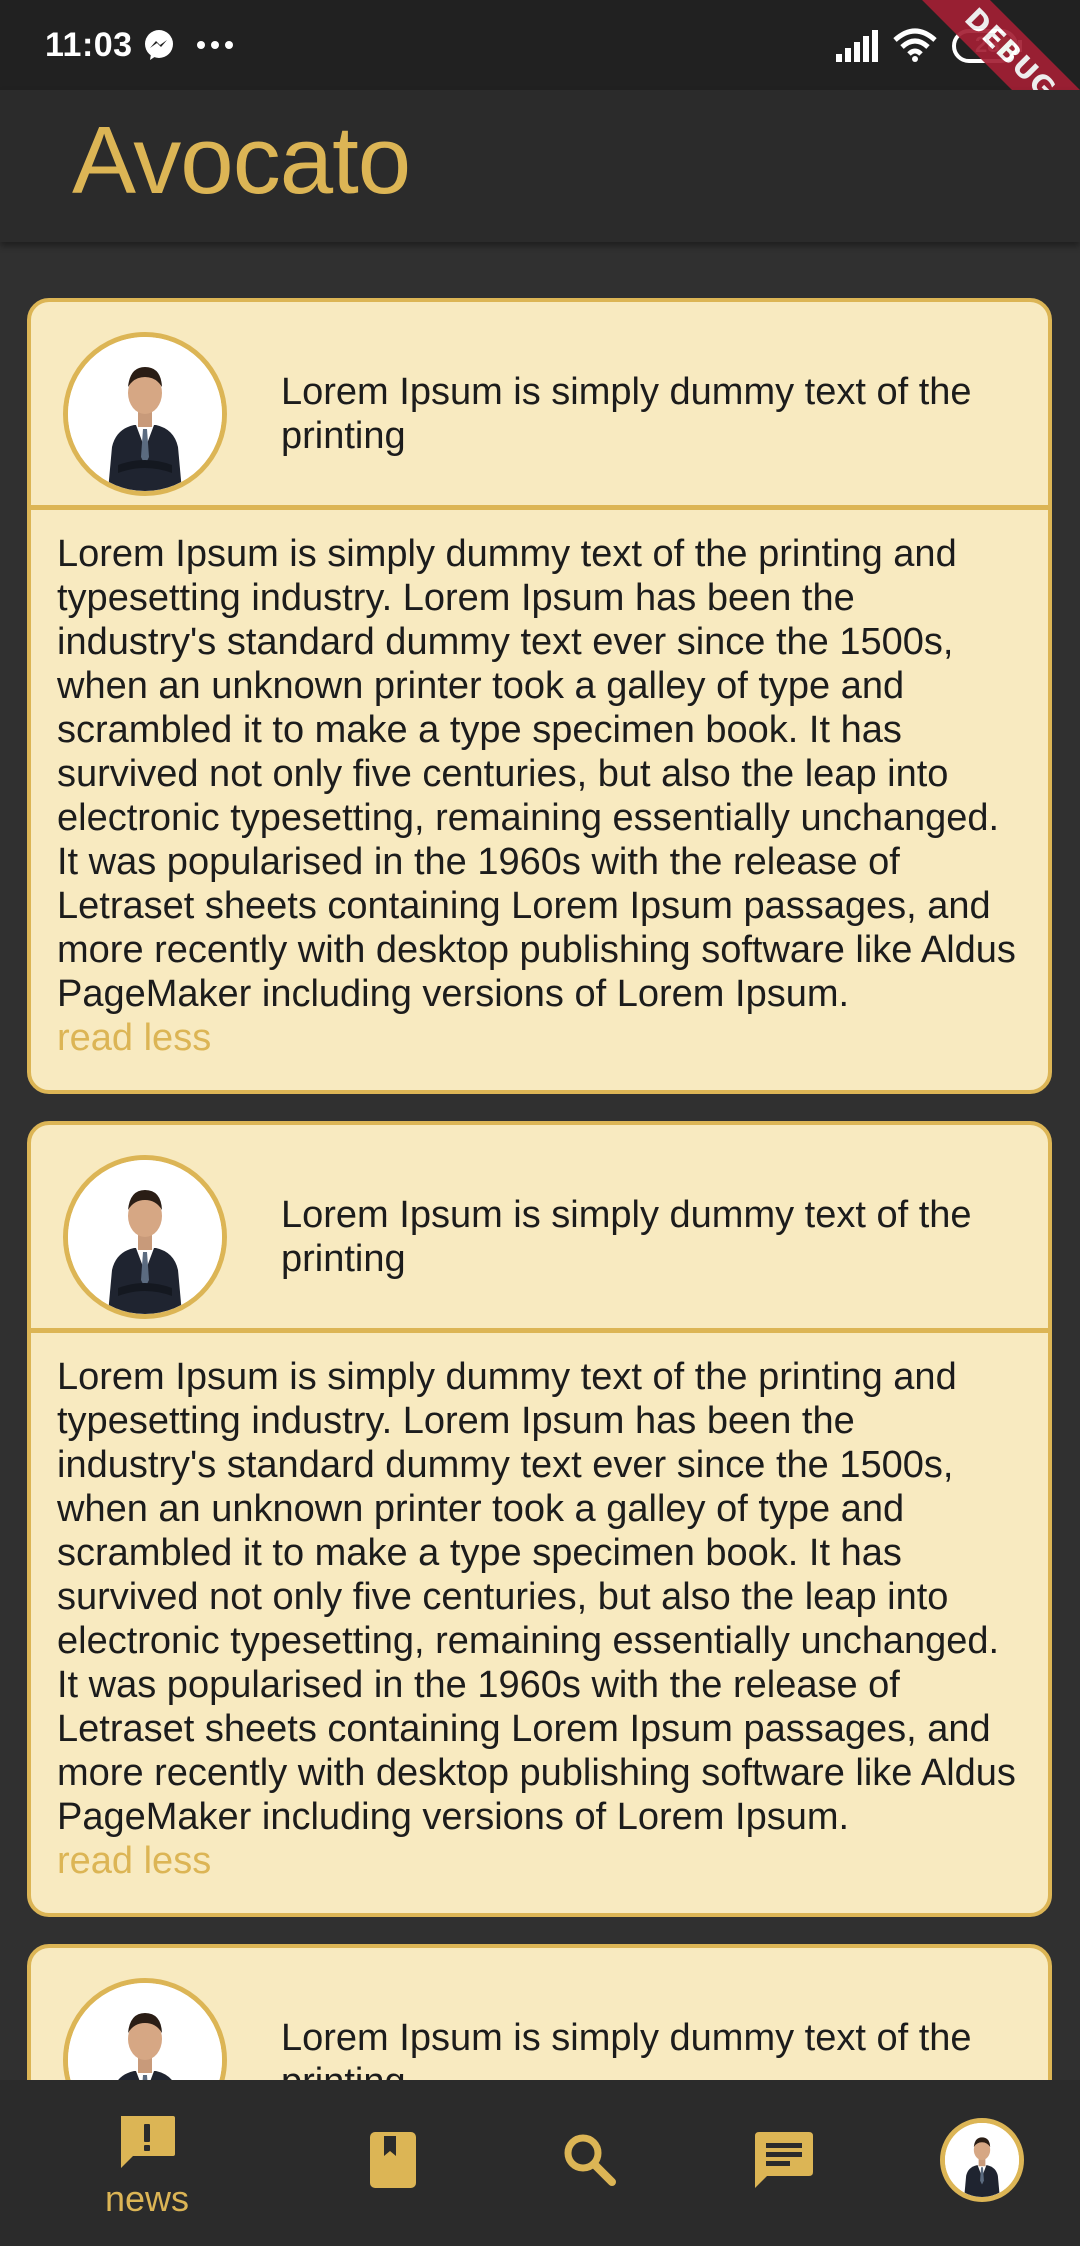 The height and width of the screenshot is (2246, 1080). Describe the element at coordinates (784, 2160) in the screenshot. I see `chat-icon` at that location.